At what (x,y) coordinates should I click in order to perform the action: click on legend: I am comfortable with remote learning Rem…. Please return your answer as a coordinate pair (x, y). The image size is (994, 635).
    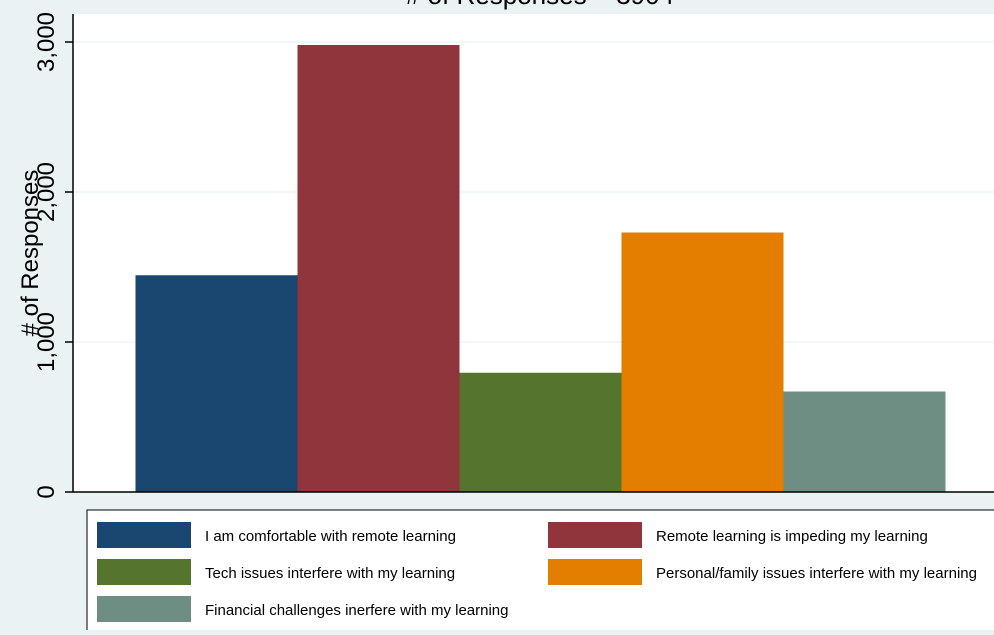
    Looking at the image, I should click on (537, 572).